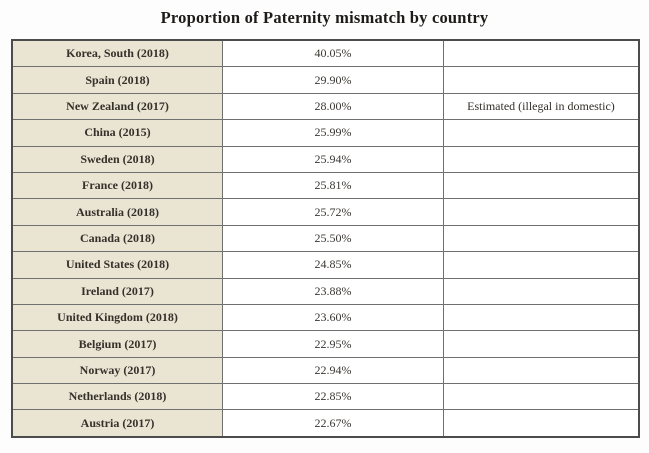  What do you see at coordinates (333, 238) in the screenshot?
I see `value-cell: 25.50%` at bounding box center [333, 238].